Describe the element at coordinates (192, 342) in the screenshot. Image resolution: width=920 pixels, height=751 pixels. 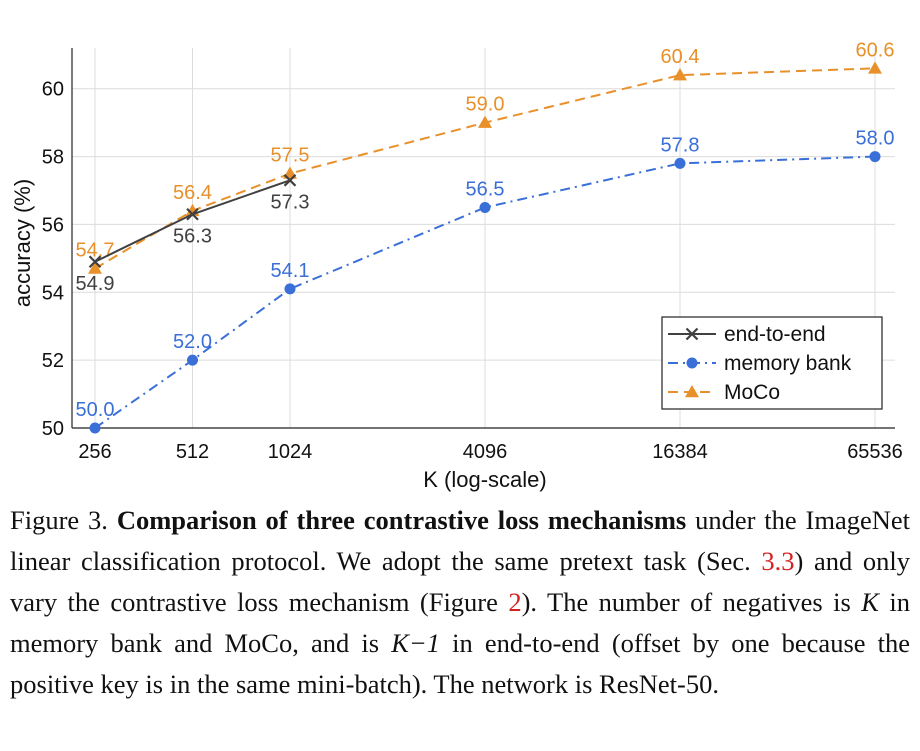
I see `data-label-memory-bank: 52.0` at that location.